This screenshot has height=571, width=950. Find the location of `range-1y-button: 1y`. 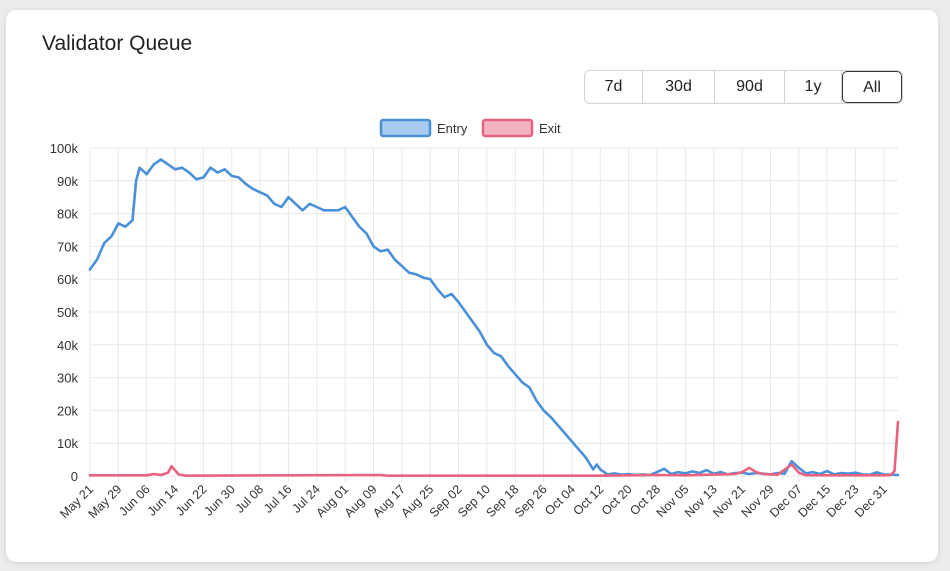

range-1y-button: 1y is located at coordinates (813, 87).